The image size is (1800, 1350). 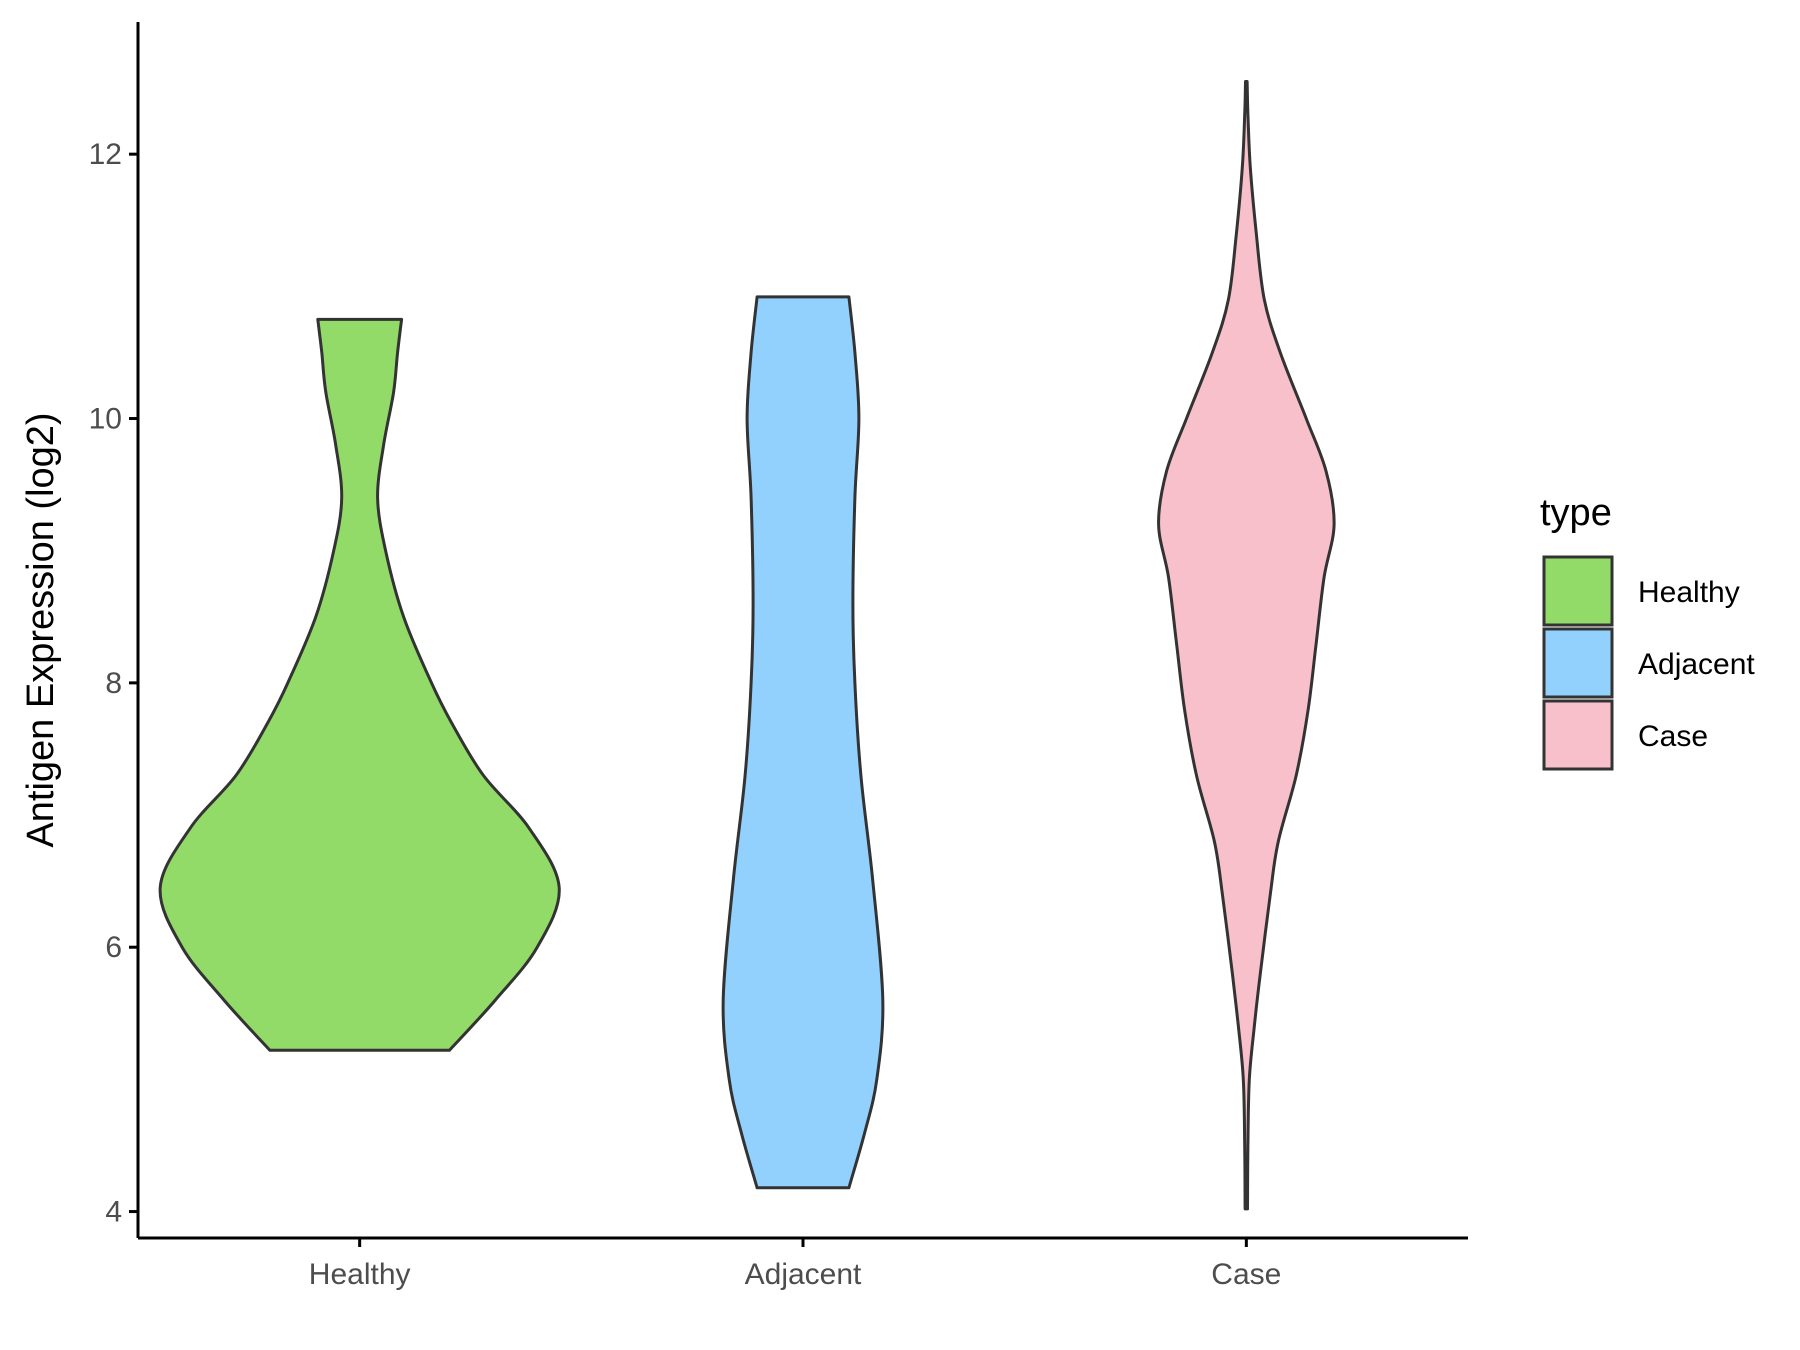 I want to click on legend: type Healthy Adjacent Case, so click(x=1647, y=631).